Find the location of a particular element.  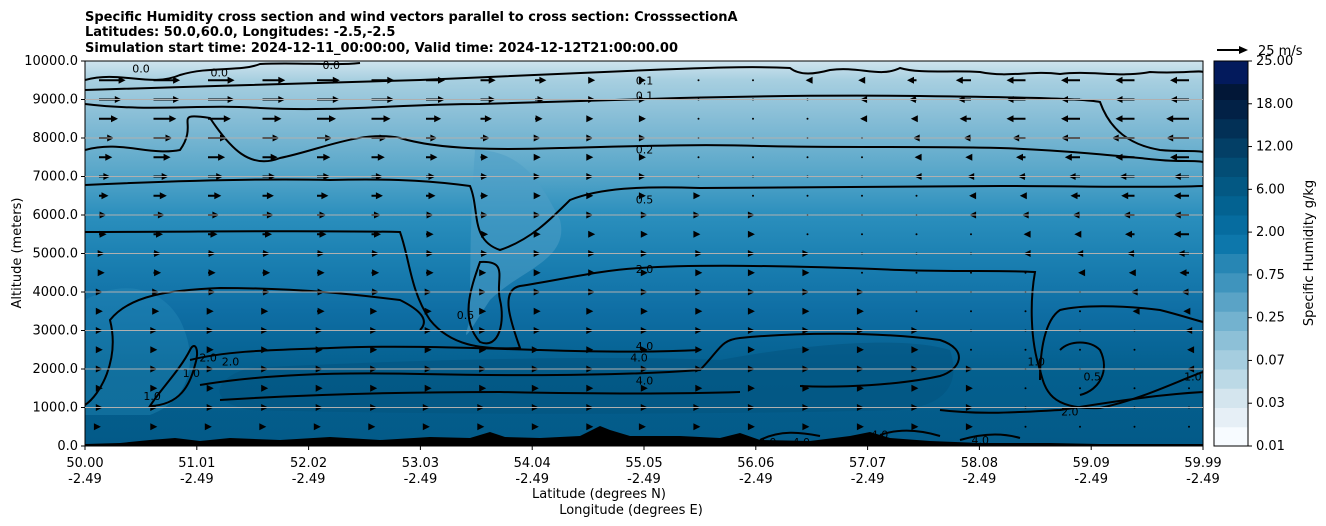

contour-label: 0.1 is located at coordinates (645, 96).